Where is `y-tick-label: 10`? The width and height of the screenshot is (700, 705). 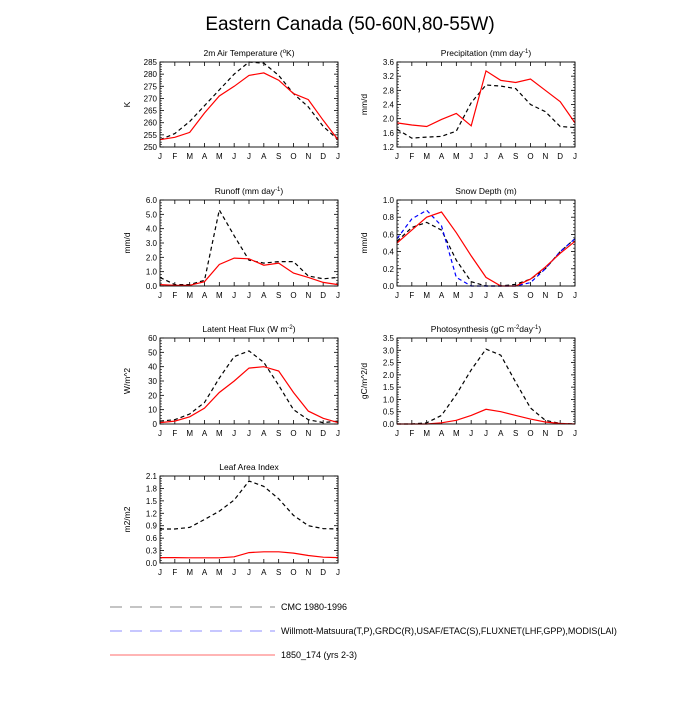 y-tick-label: 10 is located at coordinates (152, 410).